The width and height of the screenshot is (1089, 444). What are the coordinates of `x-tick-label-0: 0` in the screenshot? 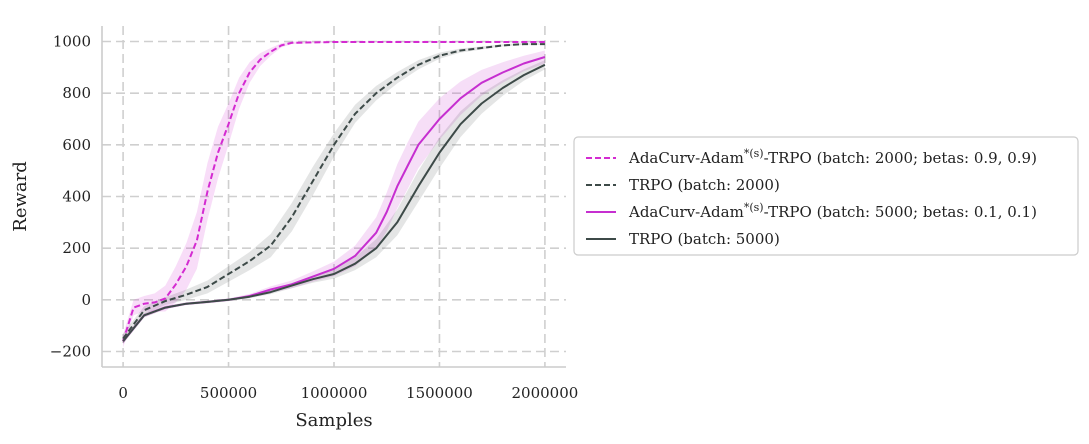 It's located at (123, 393).